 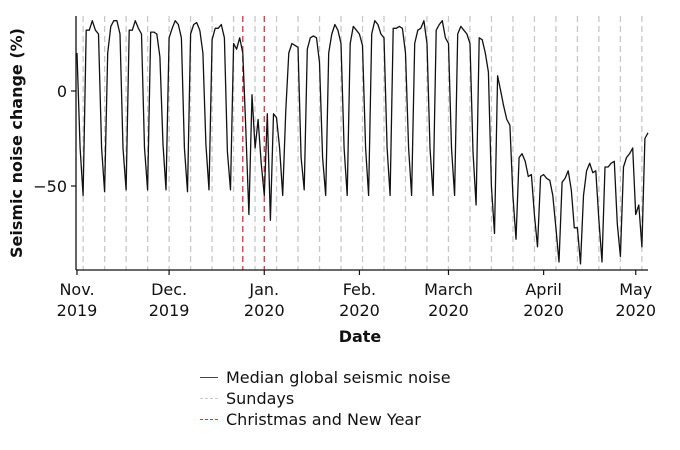 What do you see at coordinates (76, 289) in the screenshot?
I see `x-tick-label: Nov.` at bounding box center [76, 289].